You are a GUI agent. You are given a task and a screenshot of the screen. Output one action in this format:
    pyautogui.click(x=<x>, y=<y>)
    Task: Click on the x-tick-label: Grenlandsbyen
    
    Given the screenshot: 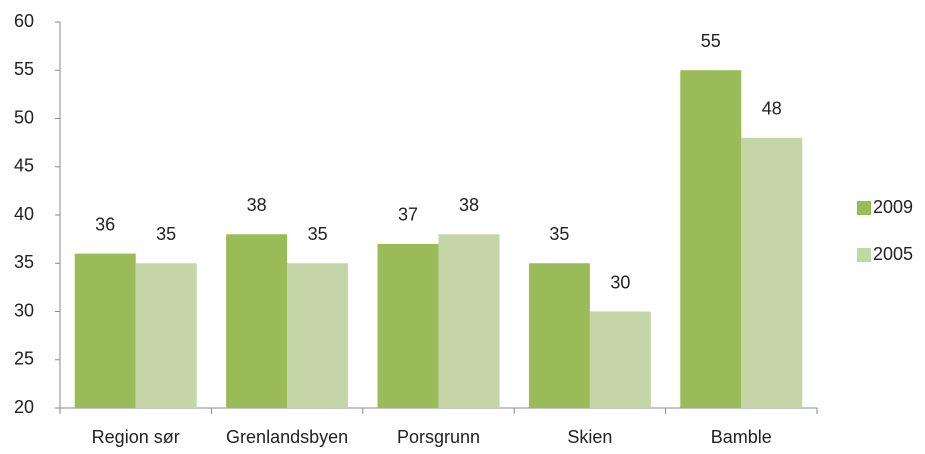 What is the action you would take?
    pyautogui.click(x=287, y=437)
    